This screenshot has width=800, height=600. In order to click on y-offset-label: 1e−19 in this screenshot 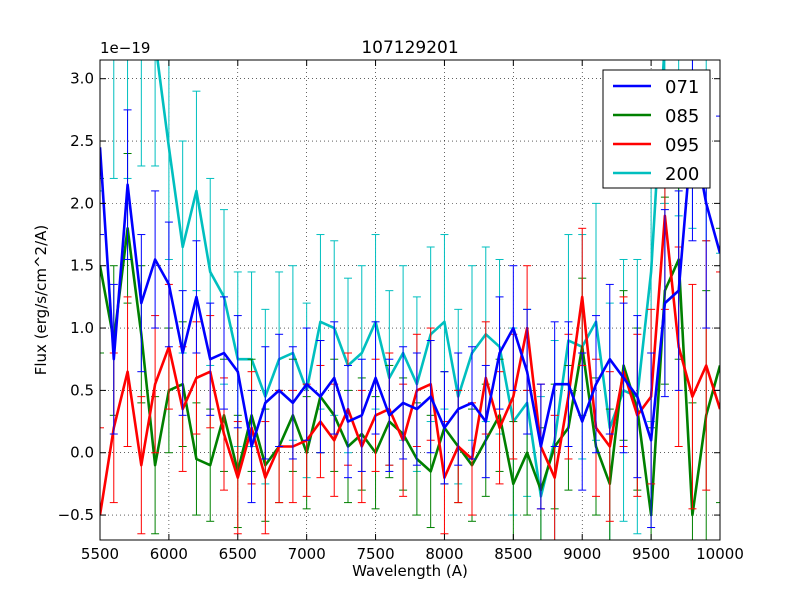, I will do `click(125, 48)`.